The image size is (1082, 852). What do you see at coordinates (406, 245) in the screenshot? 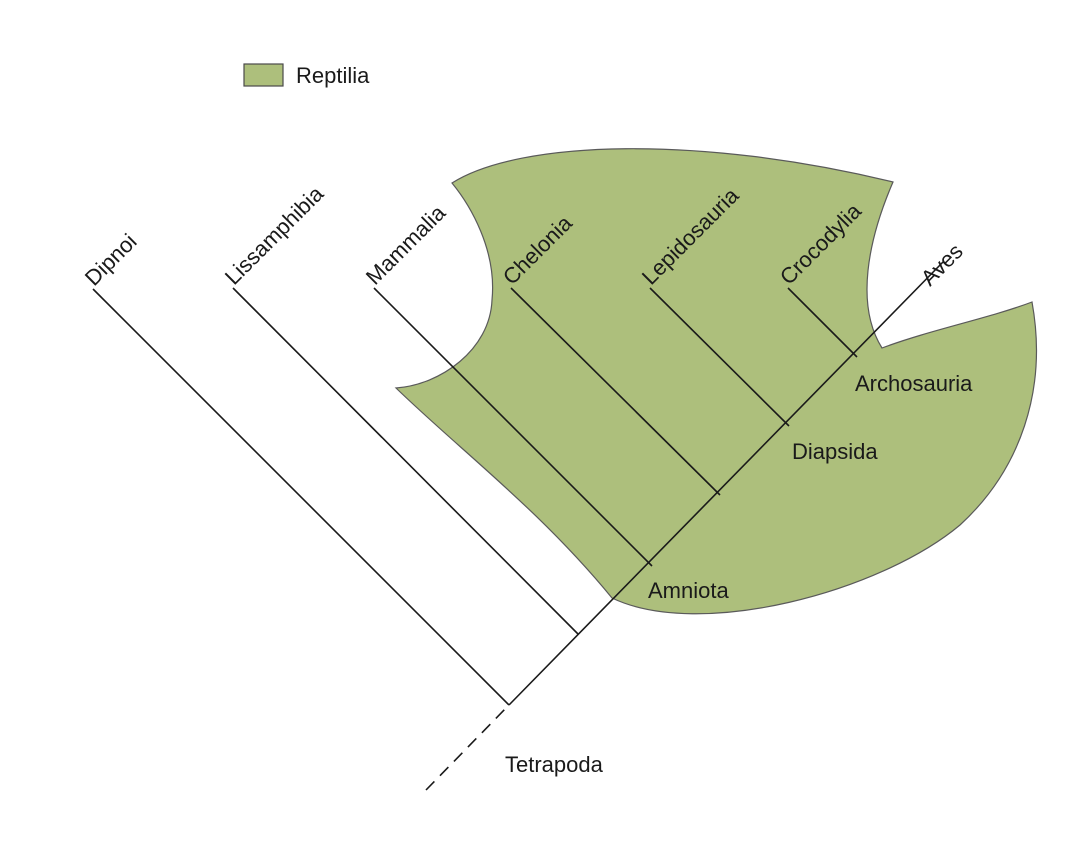
I see `taxon-label-mammalia: Mammalia` at bounding box center [406, 245].